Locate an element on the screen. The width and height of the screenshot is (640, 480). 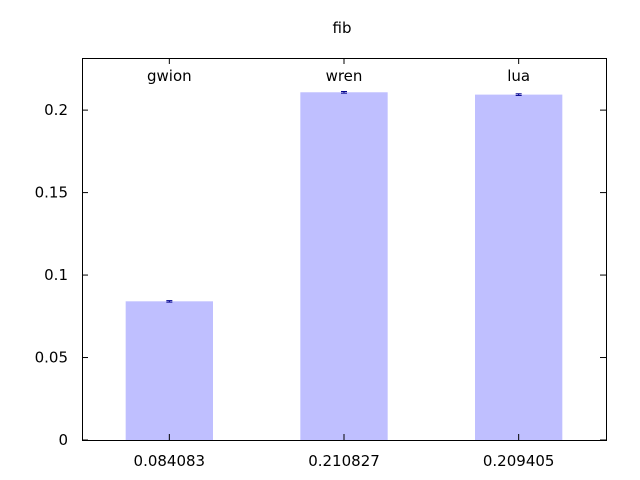
bar-wren is located at coordinates (344, 266).